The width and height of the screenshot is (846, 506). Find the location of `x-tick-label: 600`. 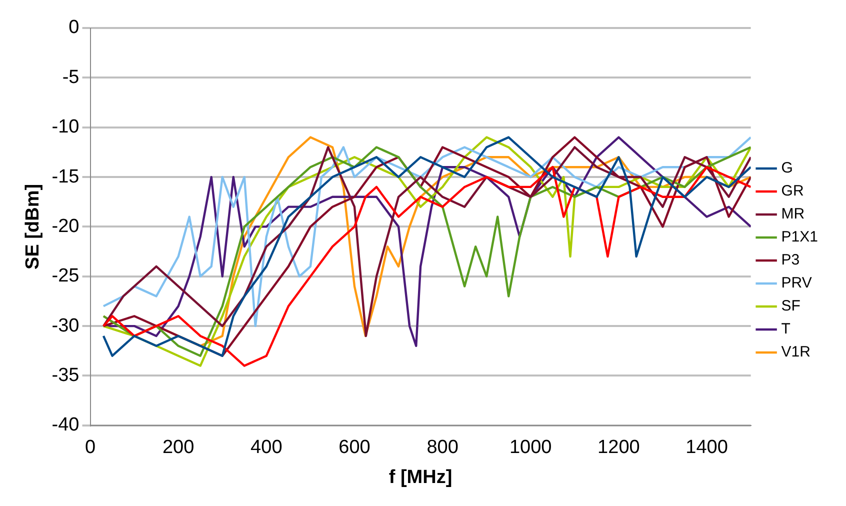

x-tick-label: 600 is located at coordinates (354, 447).